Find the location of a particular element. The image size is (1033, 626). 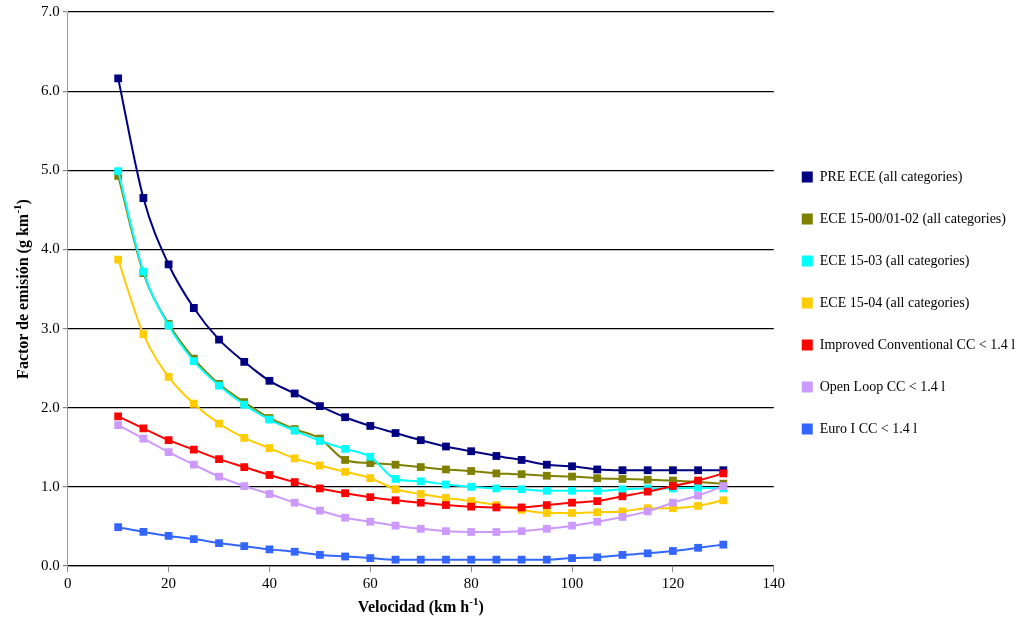

y-tick-label: 3.0 is located at coordinates (50, 327).